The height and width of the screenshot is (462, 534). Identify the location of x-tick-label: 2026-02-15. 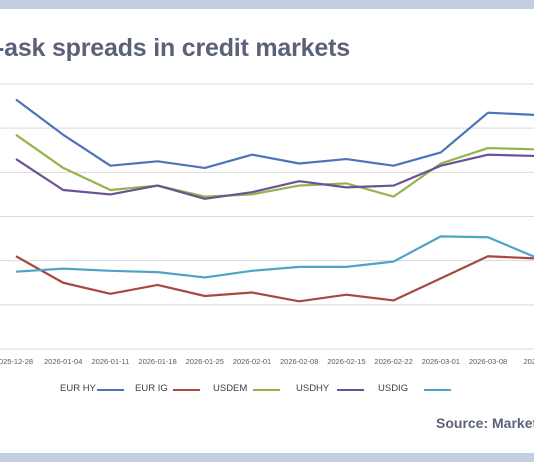
(346, 361).